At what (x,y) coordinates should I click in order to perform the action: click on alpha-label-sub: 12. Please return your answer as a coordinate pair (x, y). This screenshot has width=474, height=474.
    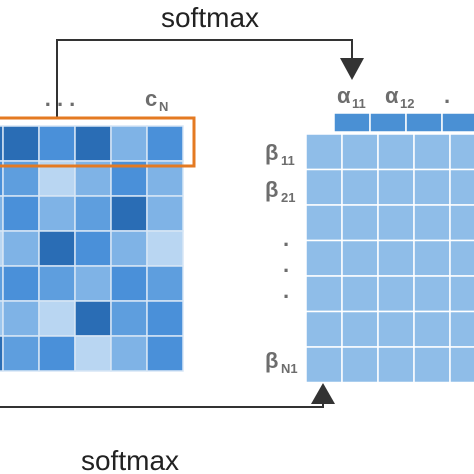
    Looking at the image, I should click on (407, 103).